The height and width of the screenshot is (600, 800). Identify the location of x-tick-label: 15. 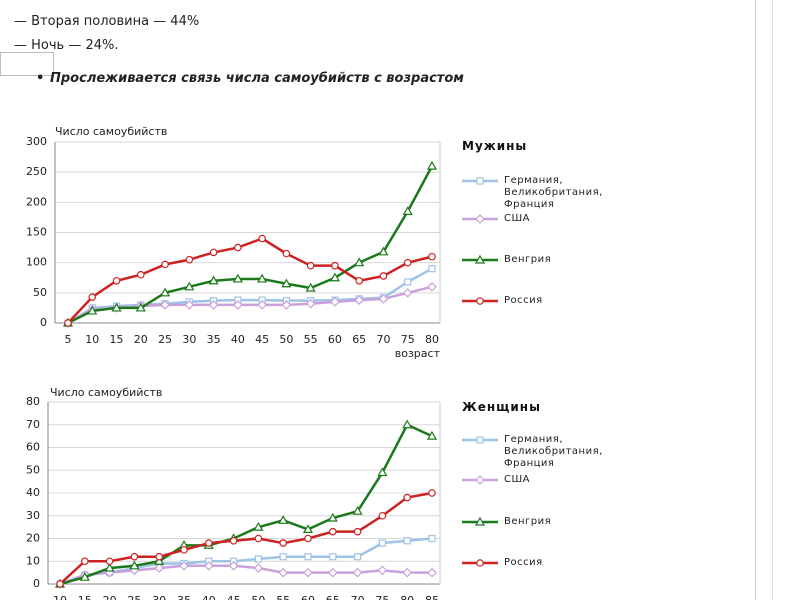
(85, 597).